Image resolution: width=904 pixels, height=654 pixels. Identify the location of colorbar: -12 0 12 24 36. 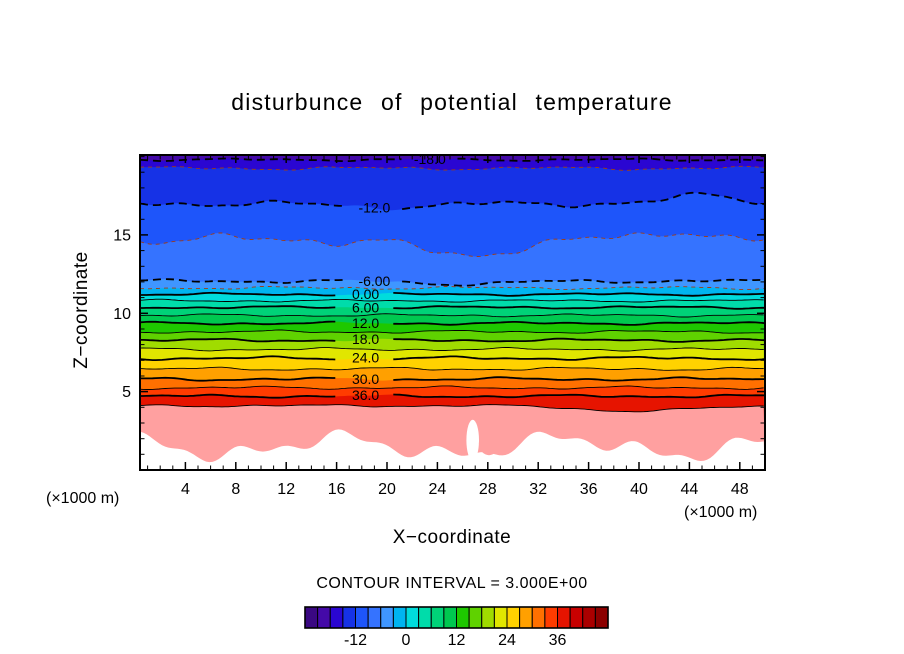
(456, 627).